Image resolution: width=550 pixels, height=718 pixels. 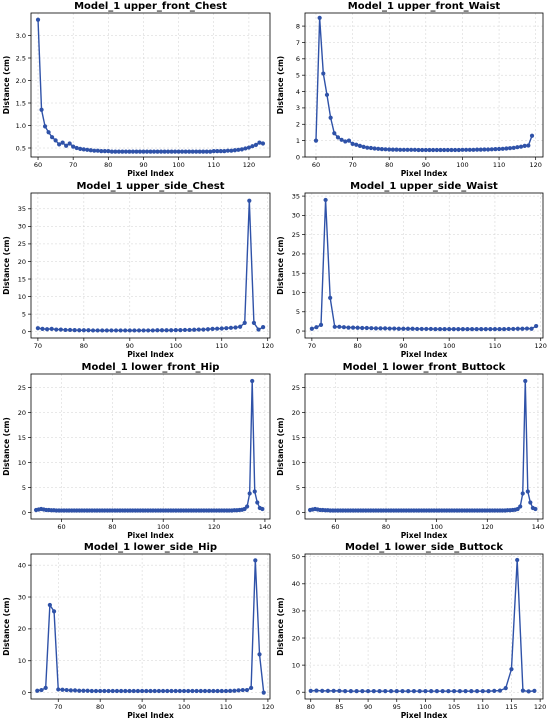 I want to click on series-line, so click(x=150, y=266).